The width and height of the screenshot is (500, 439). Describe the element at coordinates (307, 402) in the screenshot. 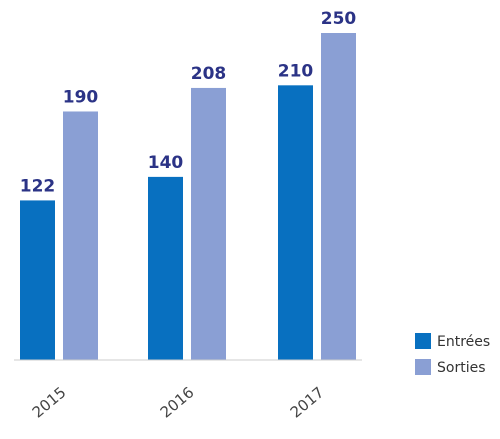

I see `x-tick-label-2017: 2017` at that location.